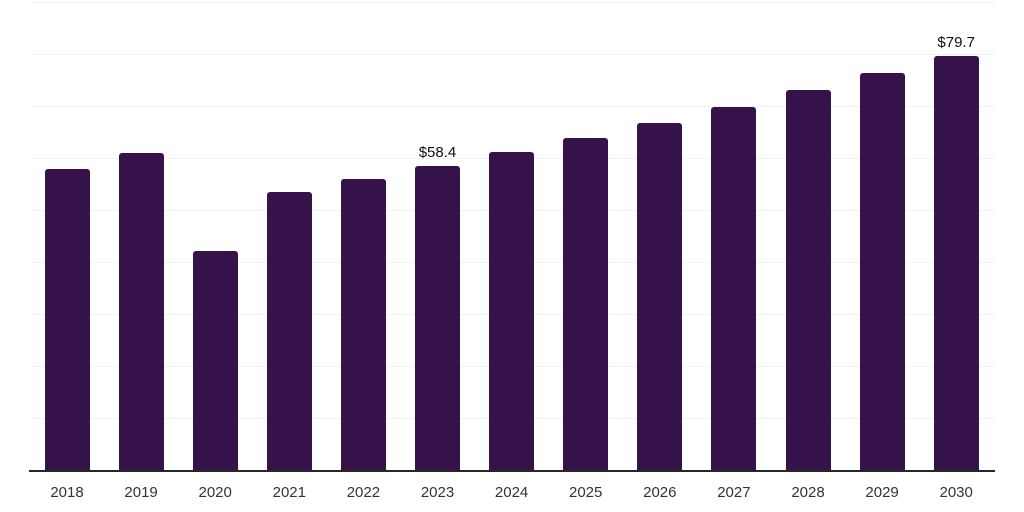 This screenshot has height=512, width=1024. What do you see at coordinates (882, 271) in the screenshot?
I see `bar-2029` at bounding box center [882, 271].